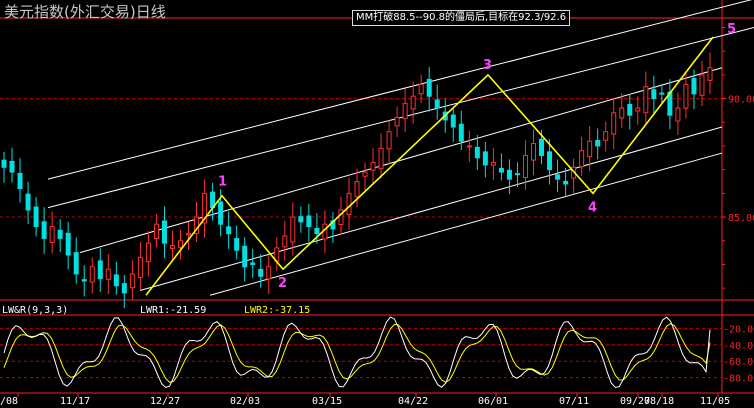  Describe the element at coordinates (245, 401) in the screenshot. I see `x-tick-label: 02/03` at that location.